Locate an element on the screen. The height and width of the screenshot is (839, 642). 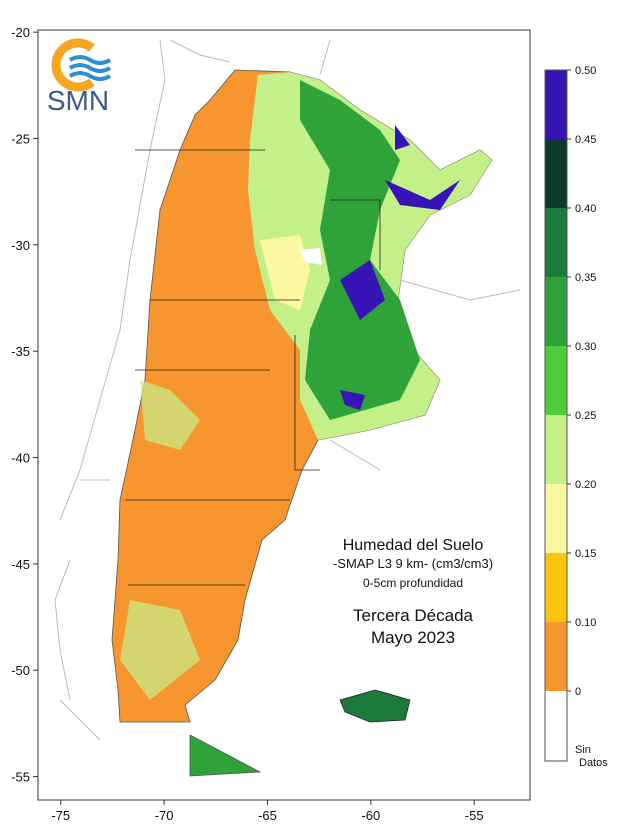
logo-sun is located at coordinates (73, 65).